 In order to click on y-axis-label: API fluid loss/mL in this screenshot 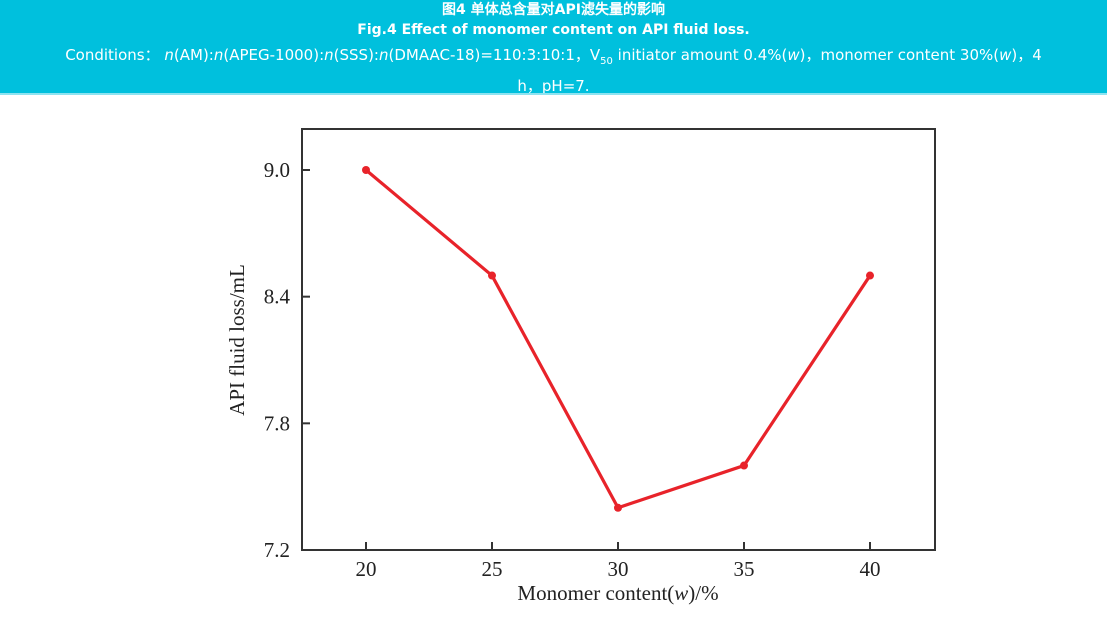, I will do `click(237, 340)`.